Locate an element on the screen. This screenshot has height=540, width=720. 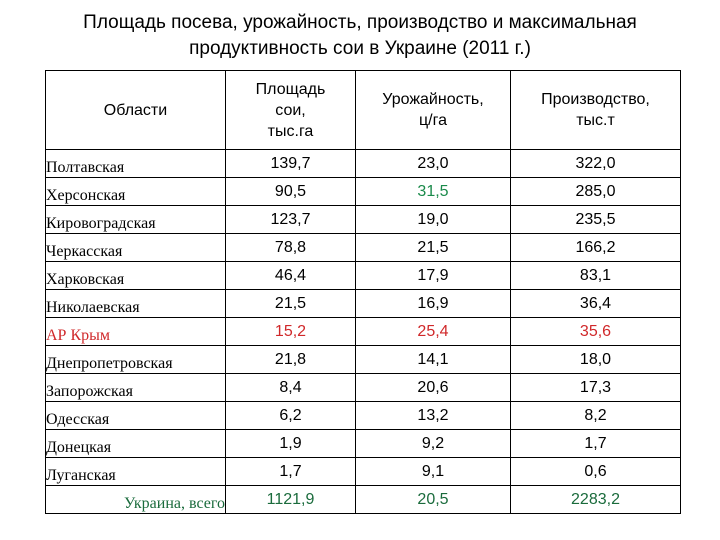
yield-cell: 16,9 is located at coordinates (433, 303).